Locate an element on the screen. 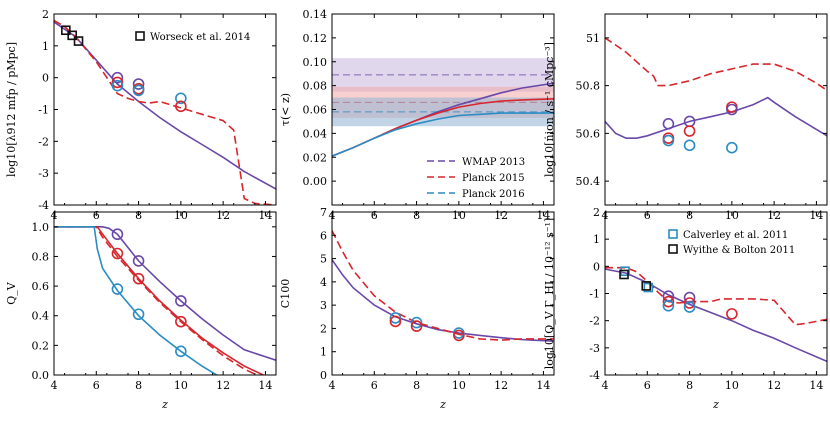 This screenshot has height=422, width=830. y-tick-label: 0.14 is located at coordinates (315, 14).